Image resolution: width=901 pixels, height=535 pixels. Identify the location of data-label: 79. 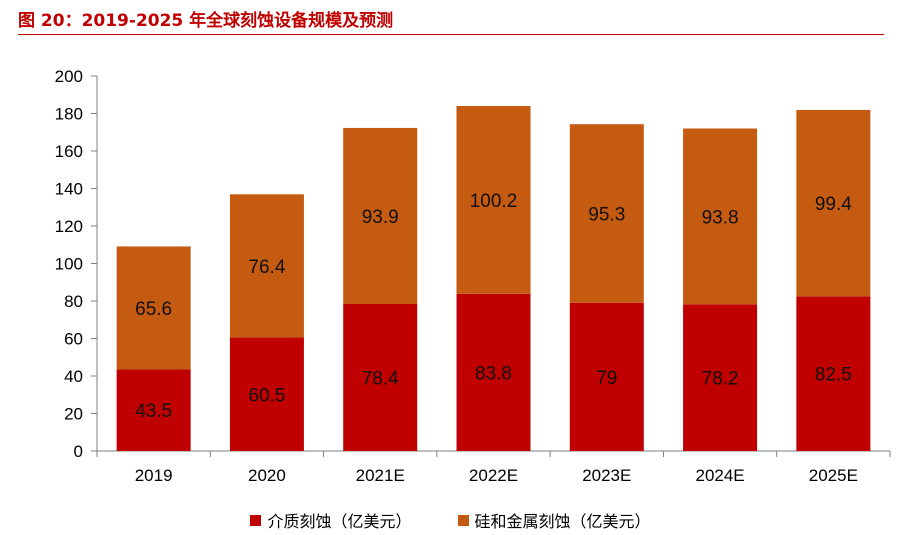
(606, 378).